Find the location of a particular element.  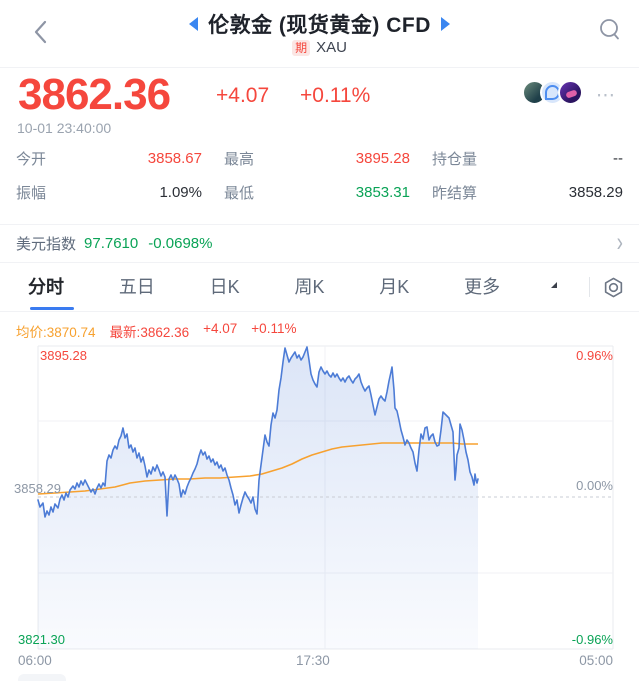

chart-settings-button is located at coordinates (613, 287).